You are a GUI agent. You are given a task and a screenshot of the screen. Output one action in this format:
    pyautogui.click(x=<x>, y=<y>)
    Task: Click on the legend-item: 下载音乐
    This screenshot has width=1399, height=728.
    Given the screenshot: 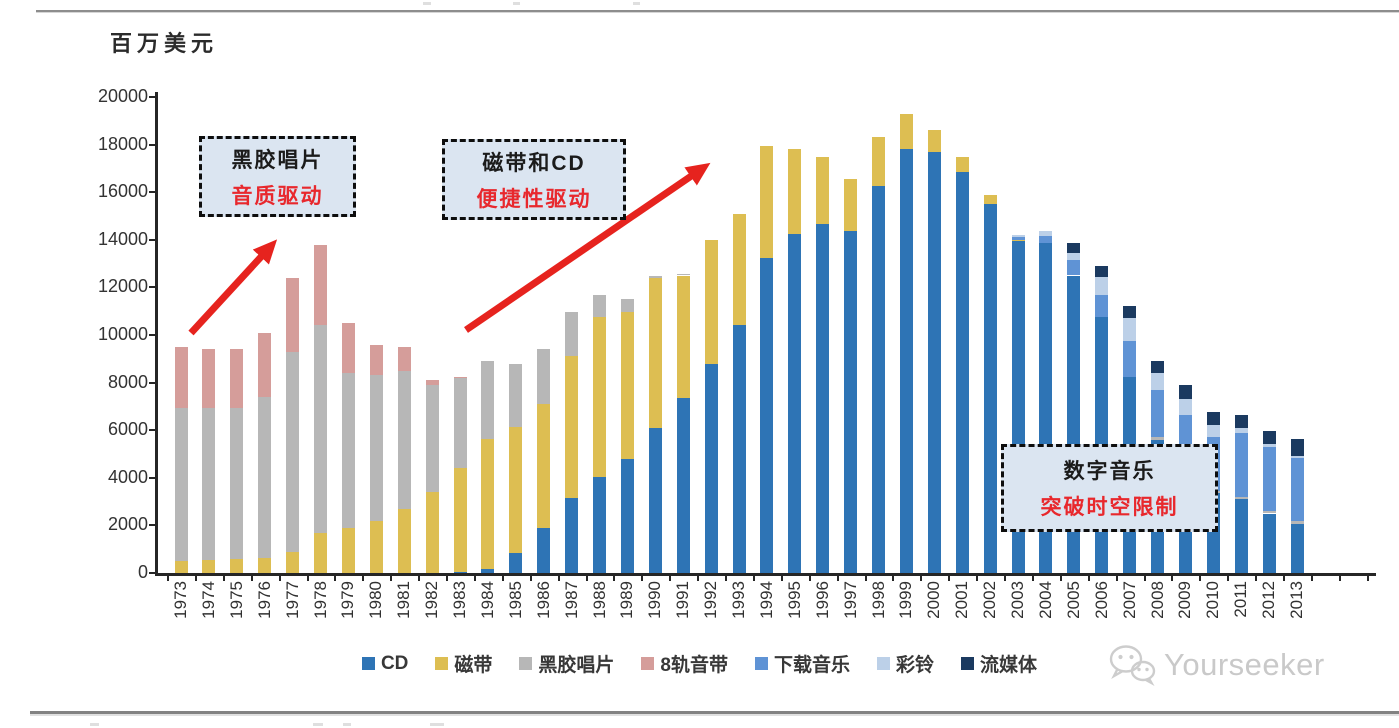 What is the action you would take?
    pyautogui.click(x=802, y=663)
    